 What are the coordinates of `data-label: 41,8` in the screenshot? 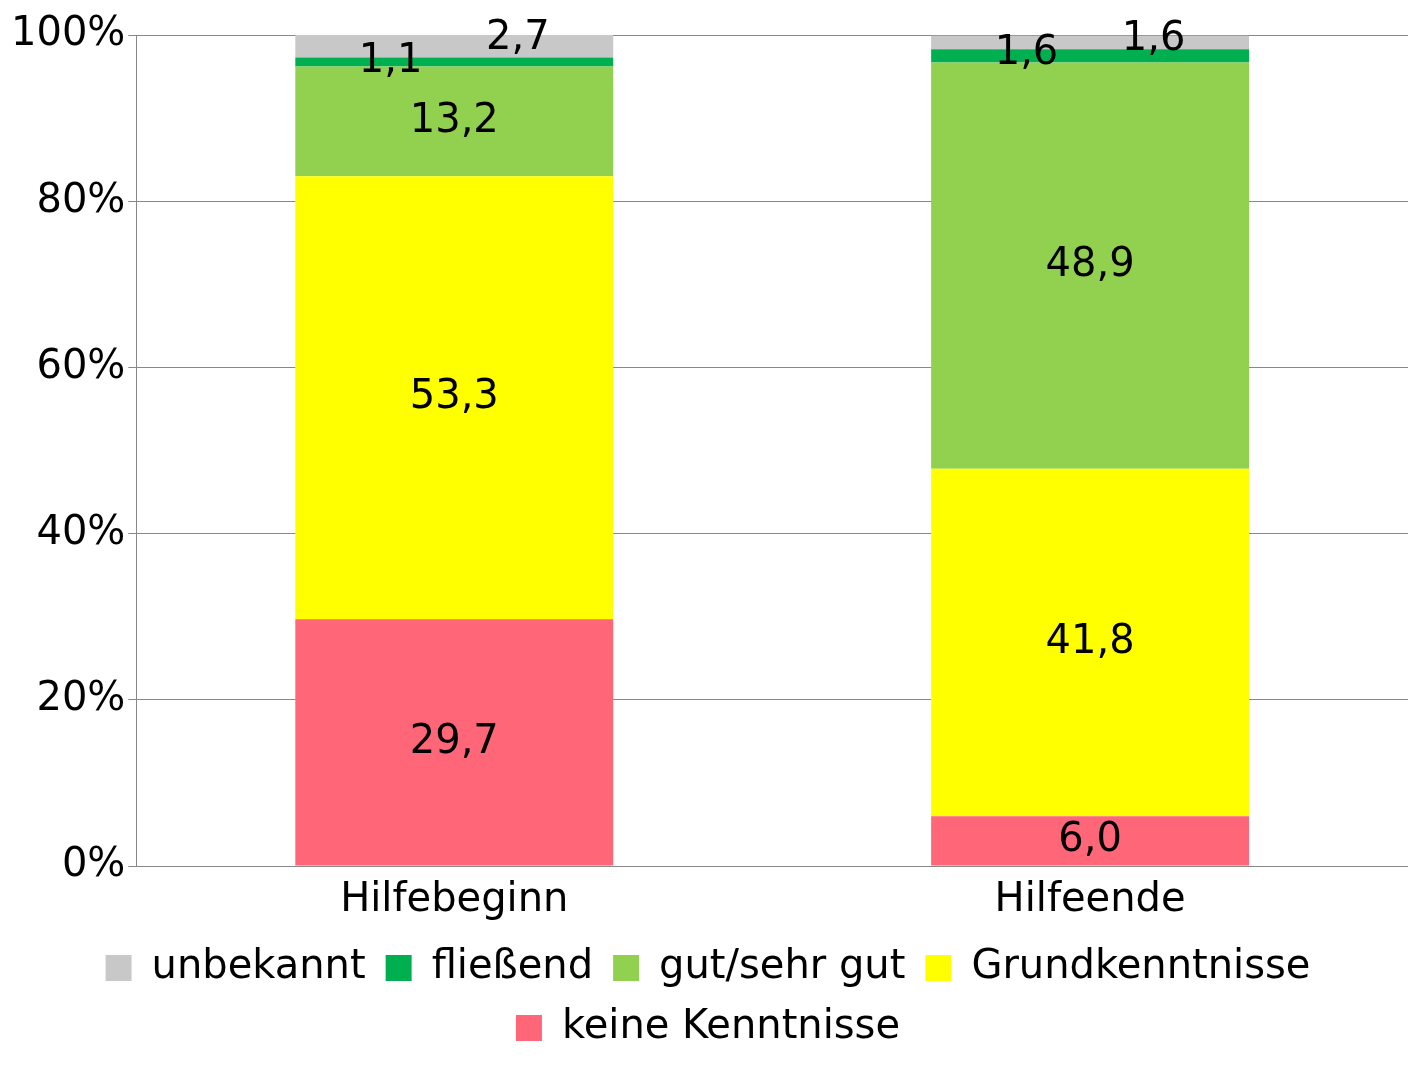 It's located at (1090, 638).